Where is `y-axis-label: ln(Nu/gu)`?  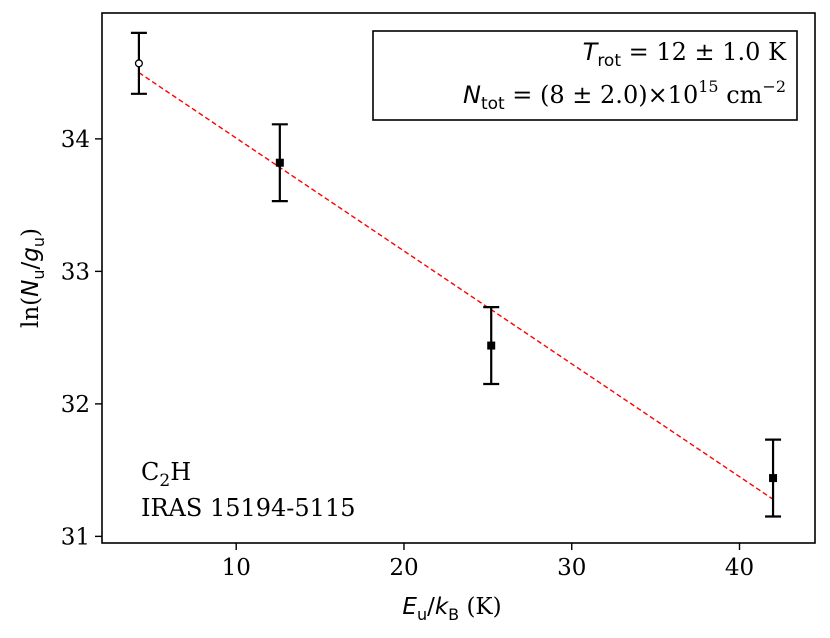 y-axis-label: ln(Nu/gu) is located at coordinates (33, 278).